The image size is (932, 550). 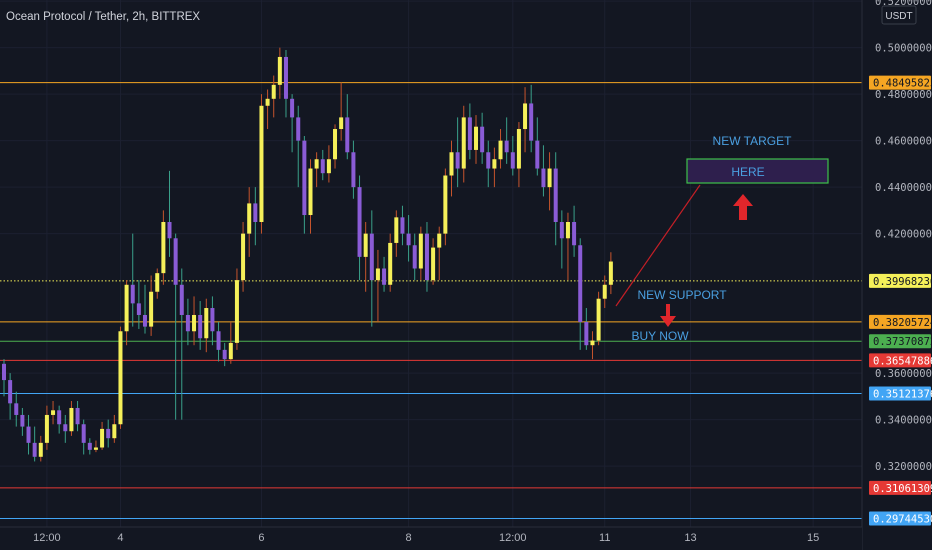 I want to click on time-axis: 12:00 4 6 8 12:00 11 13 15, so click(x=431, y=538).